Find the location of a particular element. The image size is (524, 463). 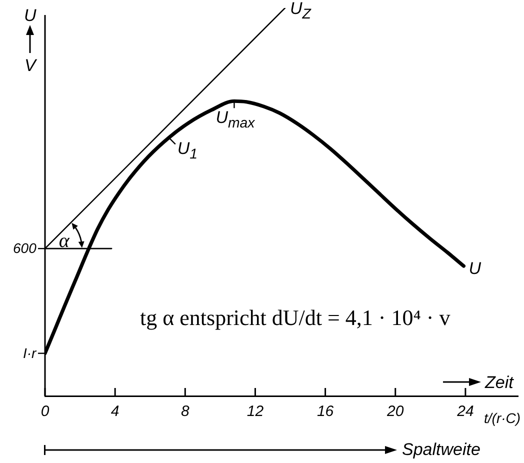

annotation: Zeit is located at coordinates (499, 382).